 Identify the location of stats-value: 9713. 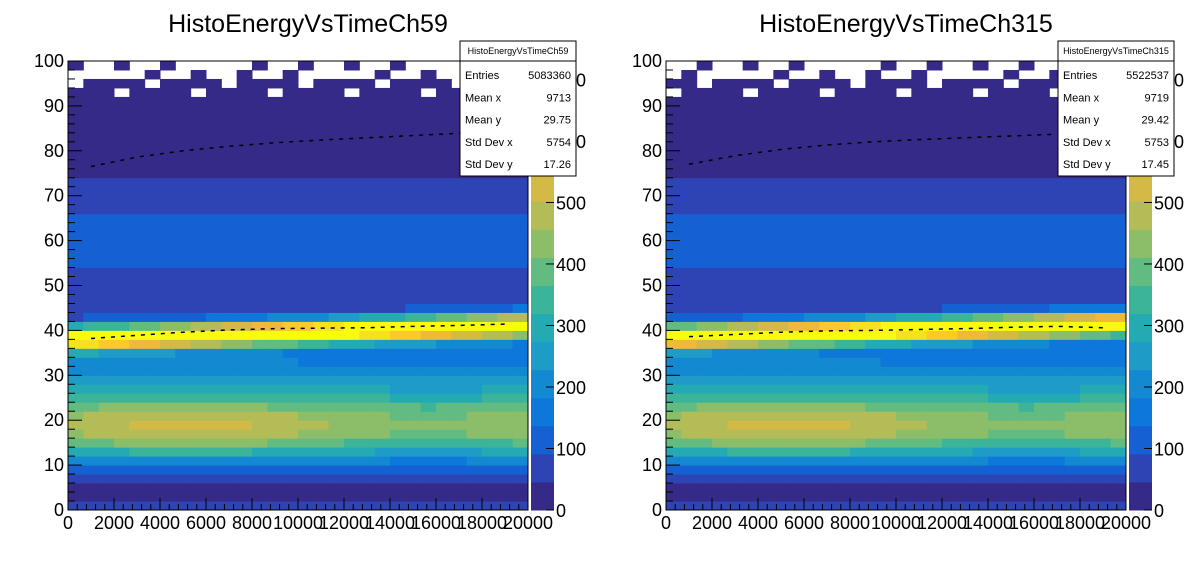
(559, 98).